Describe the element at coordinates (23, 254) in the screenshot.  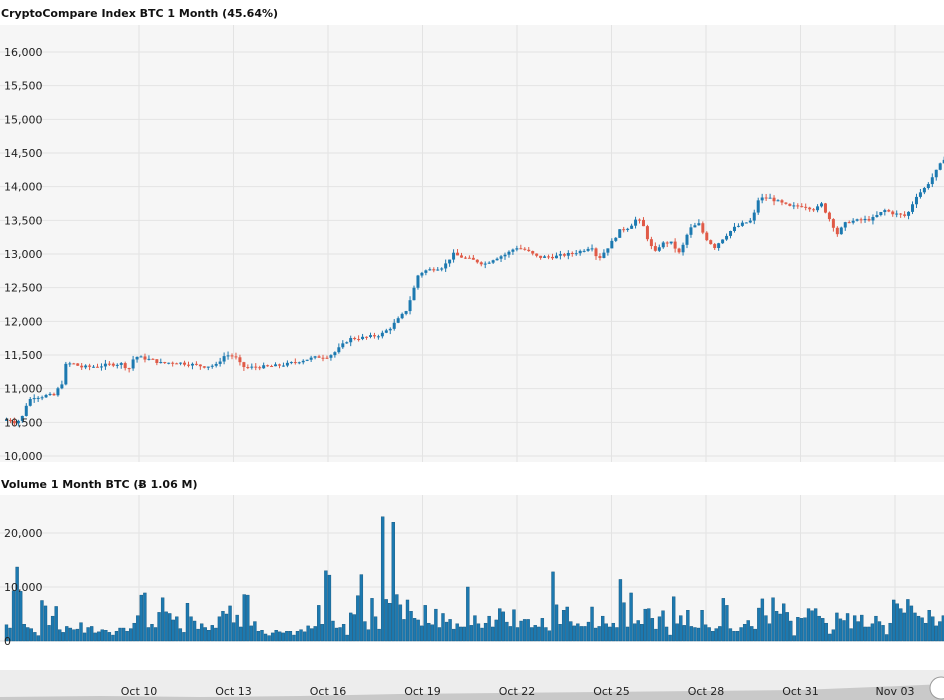
I see `price-y-tick-label: 13,000` at that location.